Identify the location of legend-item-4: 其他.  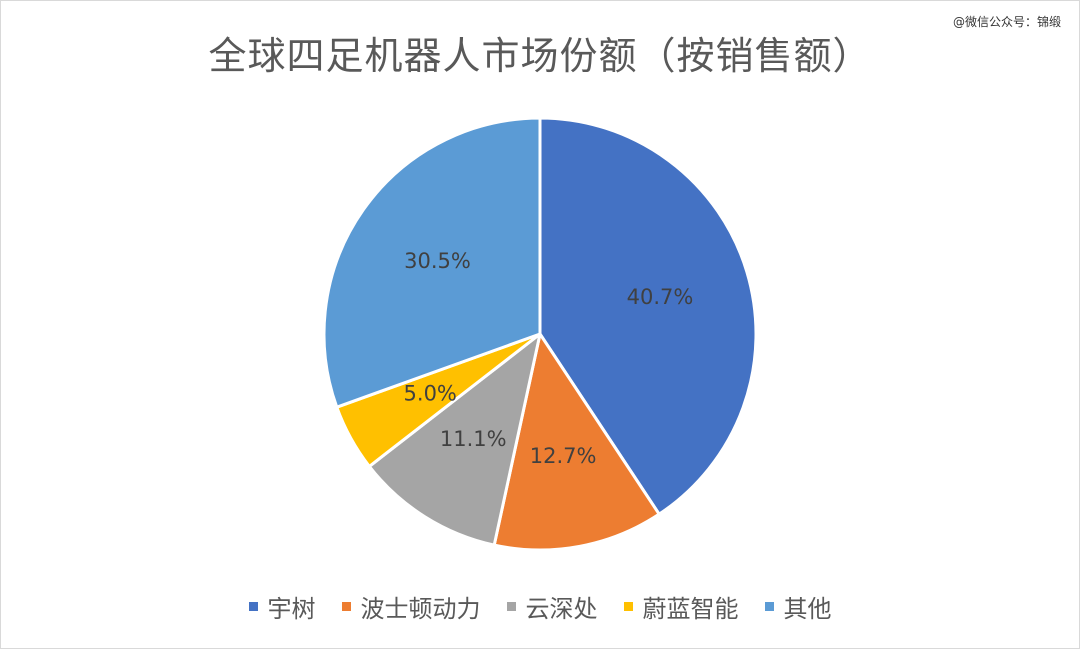
(798, 606).